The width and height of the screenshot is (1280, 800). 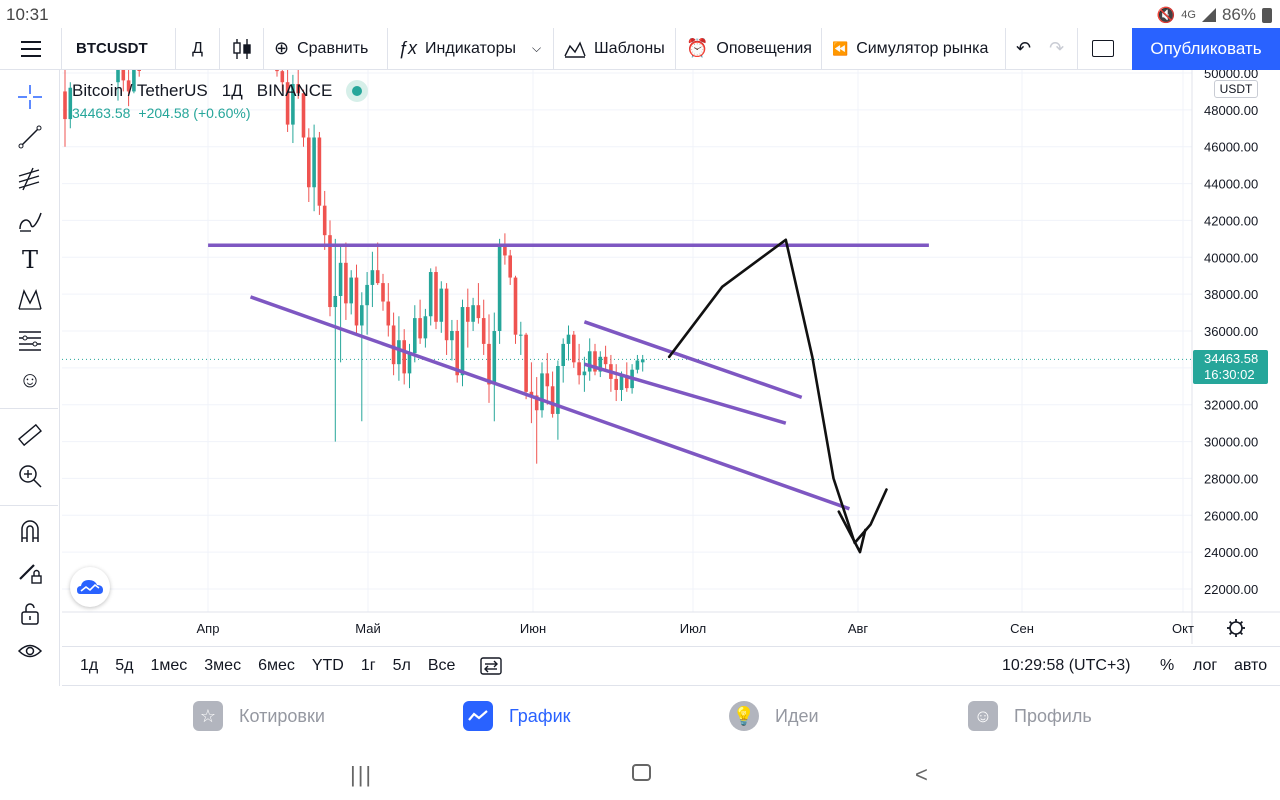 What do you see at coordinates (1206, 49) in the screenshot?
I see `publish-button: Опубликовать` at bounding box center [1206, 49].